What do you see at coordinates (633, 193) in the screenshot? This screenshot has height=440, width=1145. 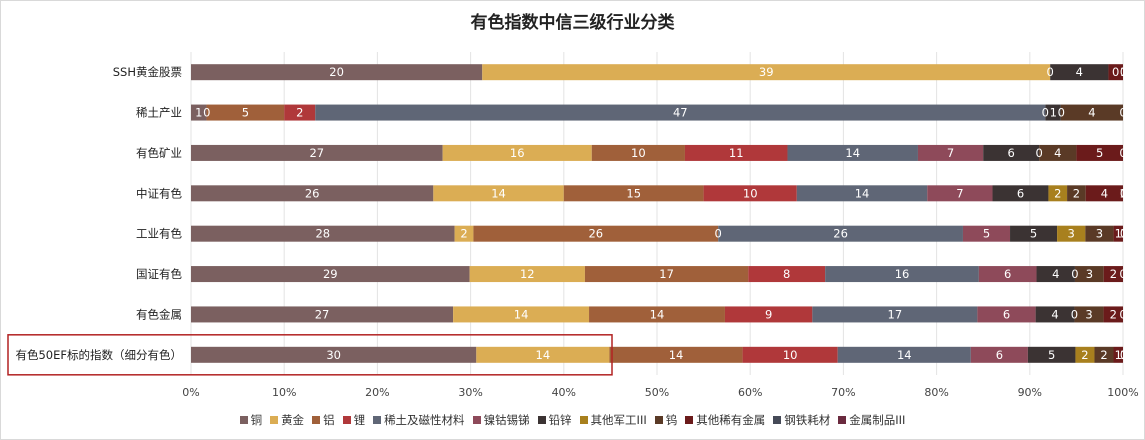 I see `data-label: 15` at bounding box center [633, 193].